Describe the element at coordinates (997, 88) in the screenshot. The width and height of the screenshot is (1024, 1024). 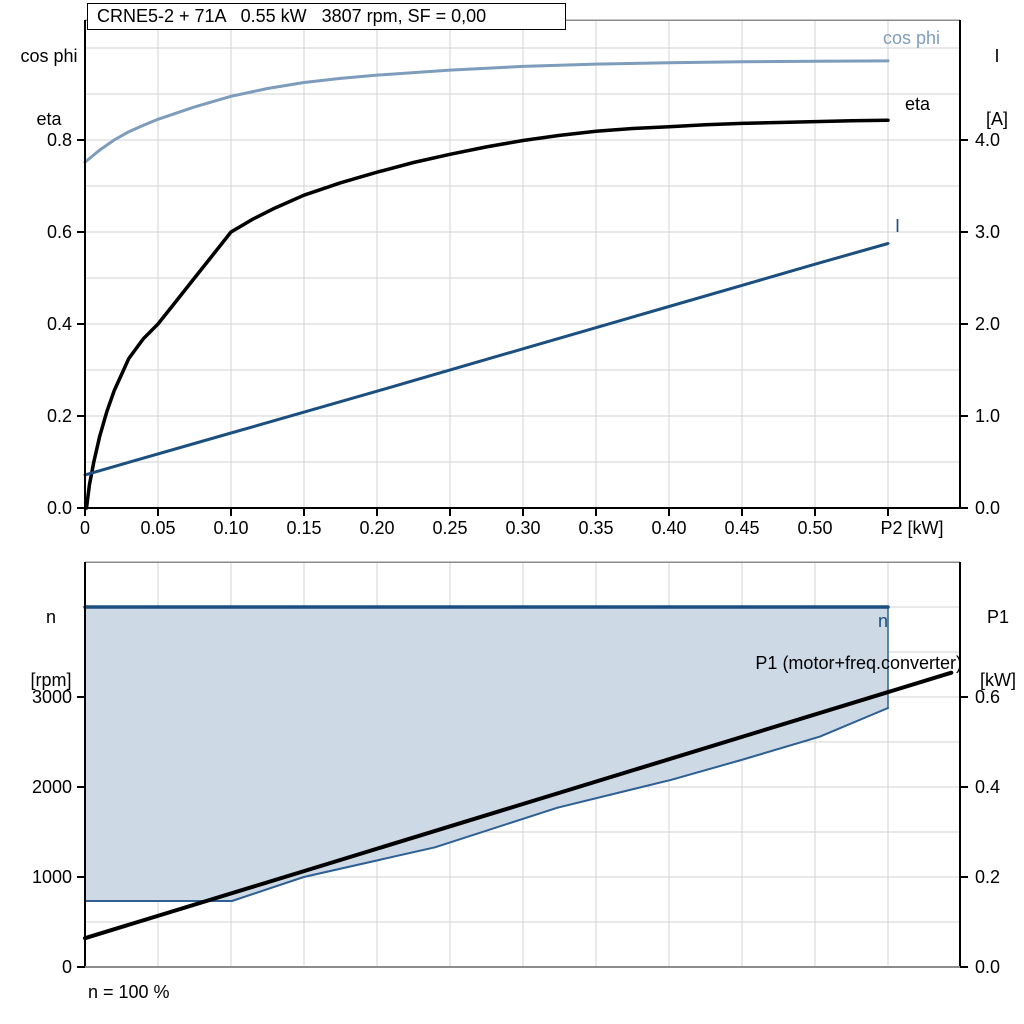
I see `upper-right-axis-title: I [A]` at that location.